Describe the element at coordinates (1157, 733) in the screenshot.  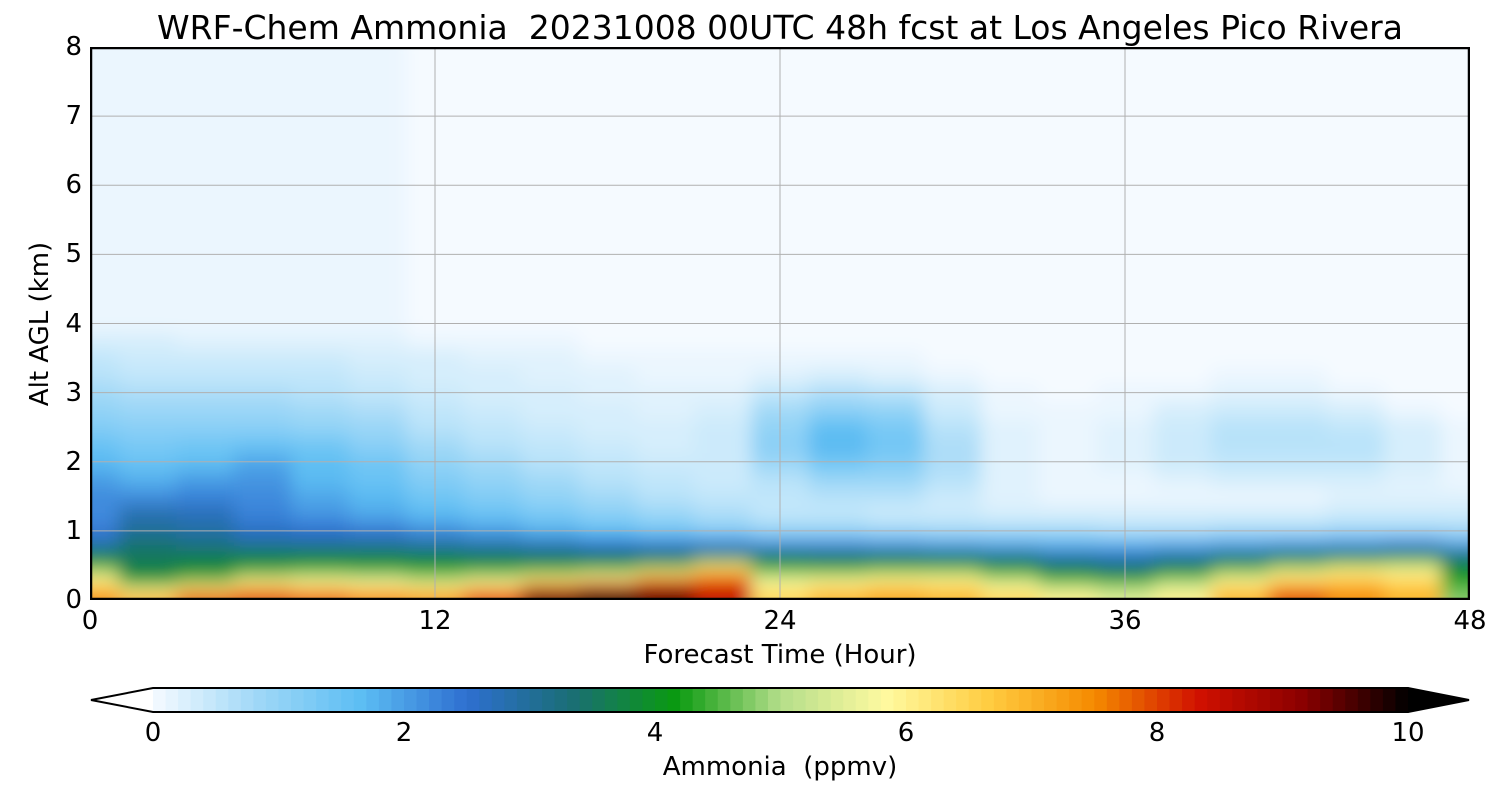
I see `colorbar-tick-label: 8` at that location.